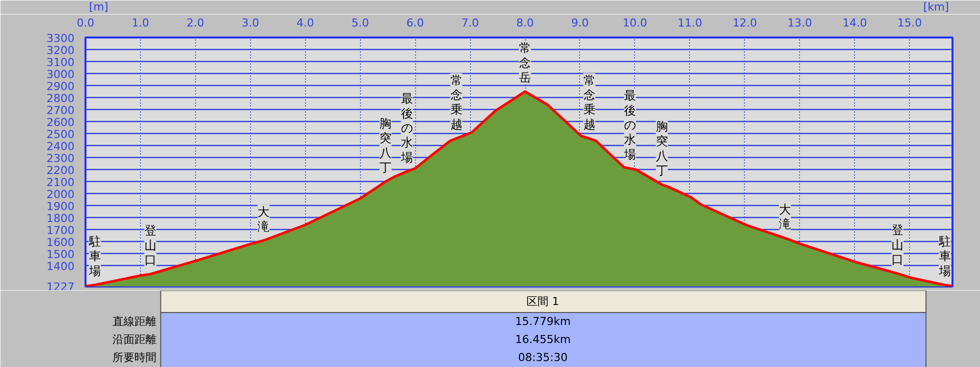 The image size is (980, 367). I want to click on x-tick-label: 7.0, so click(470, 23).